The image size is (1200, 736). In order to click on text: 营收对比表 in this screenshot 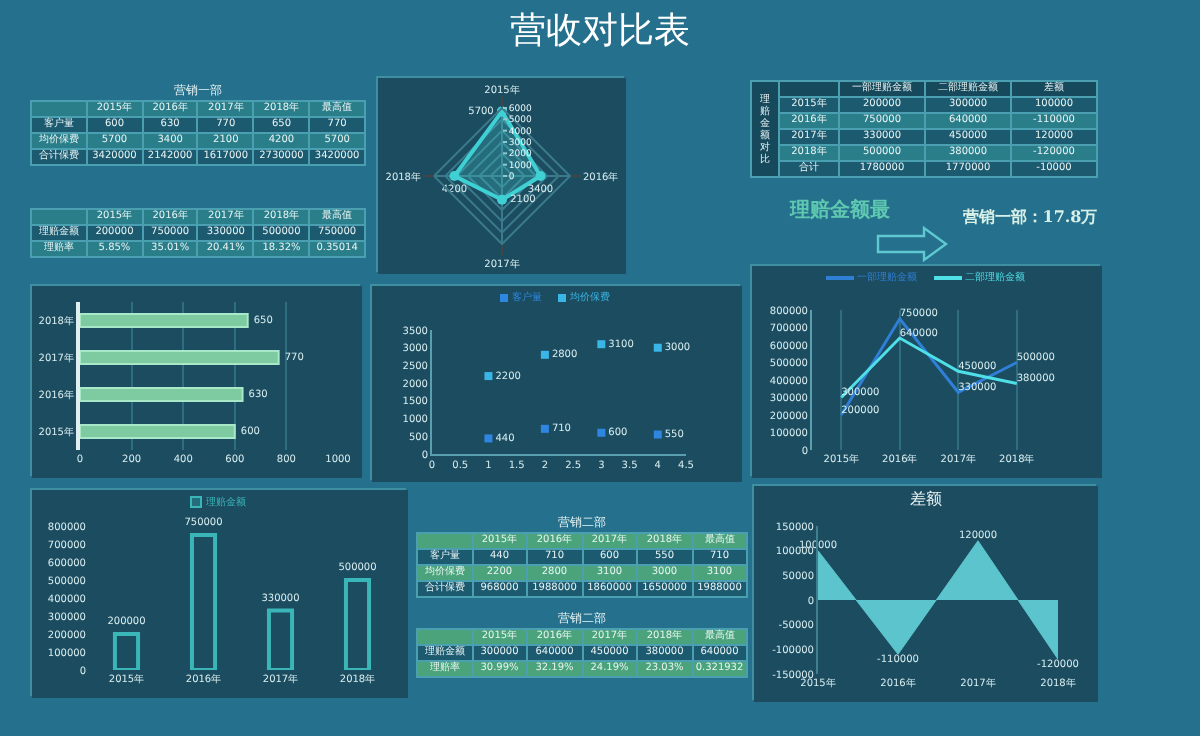, I will do `click(600, 32)`.